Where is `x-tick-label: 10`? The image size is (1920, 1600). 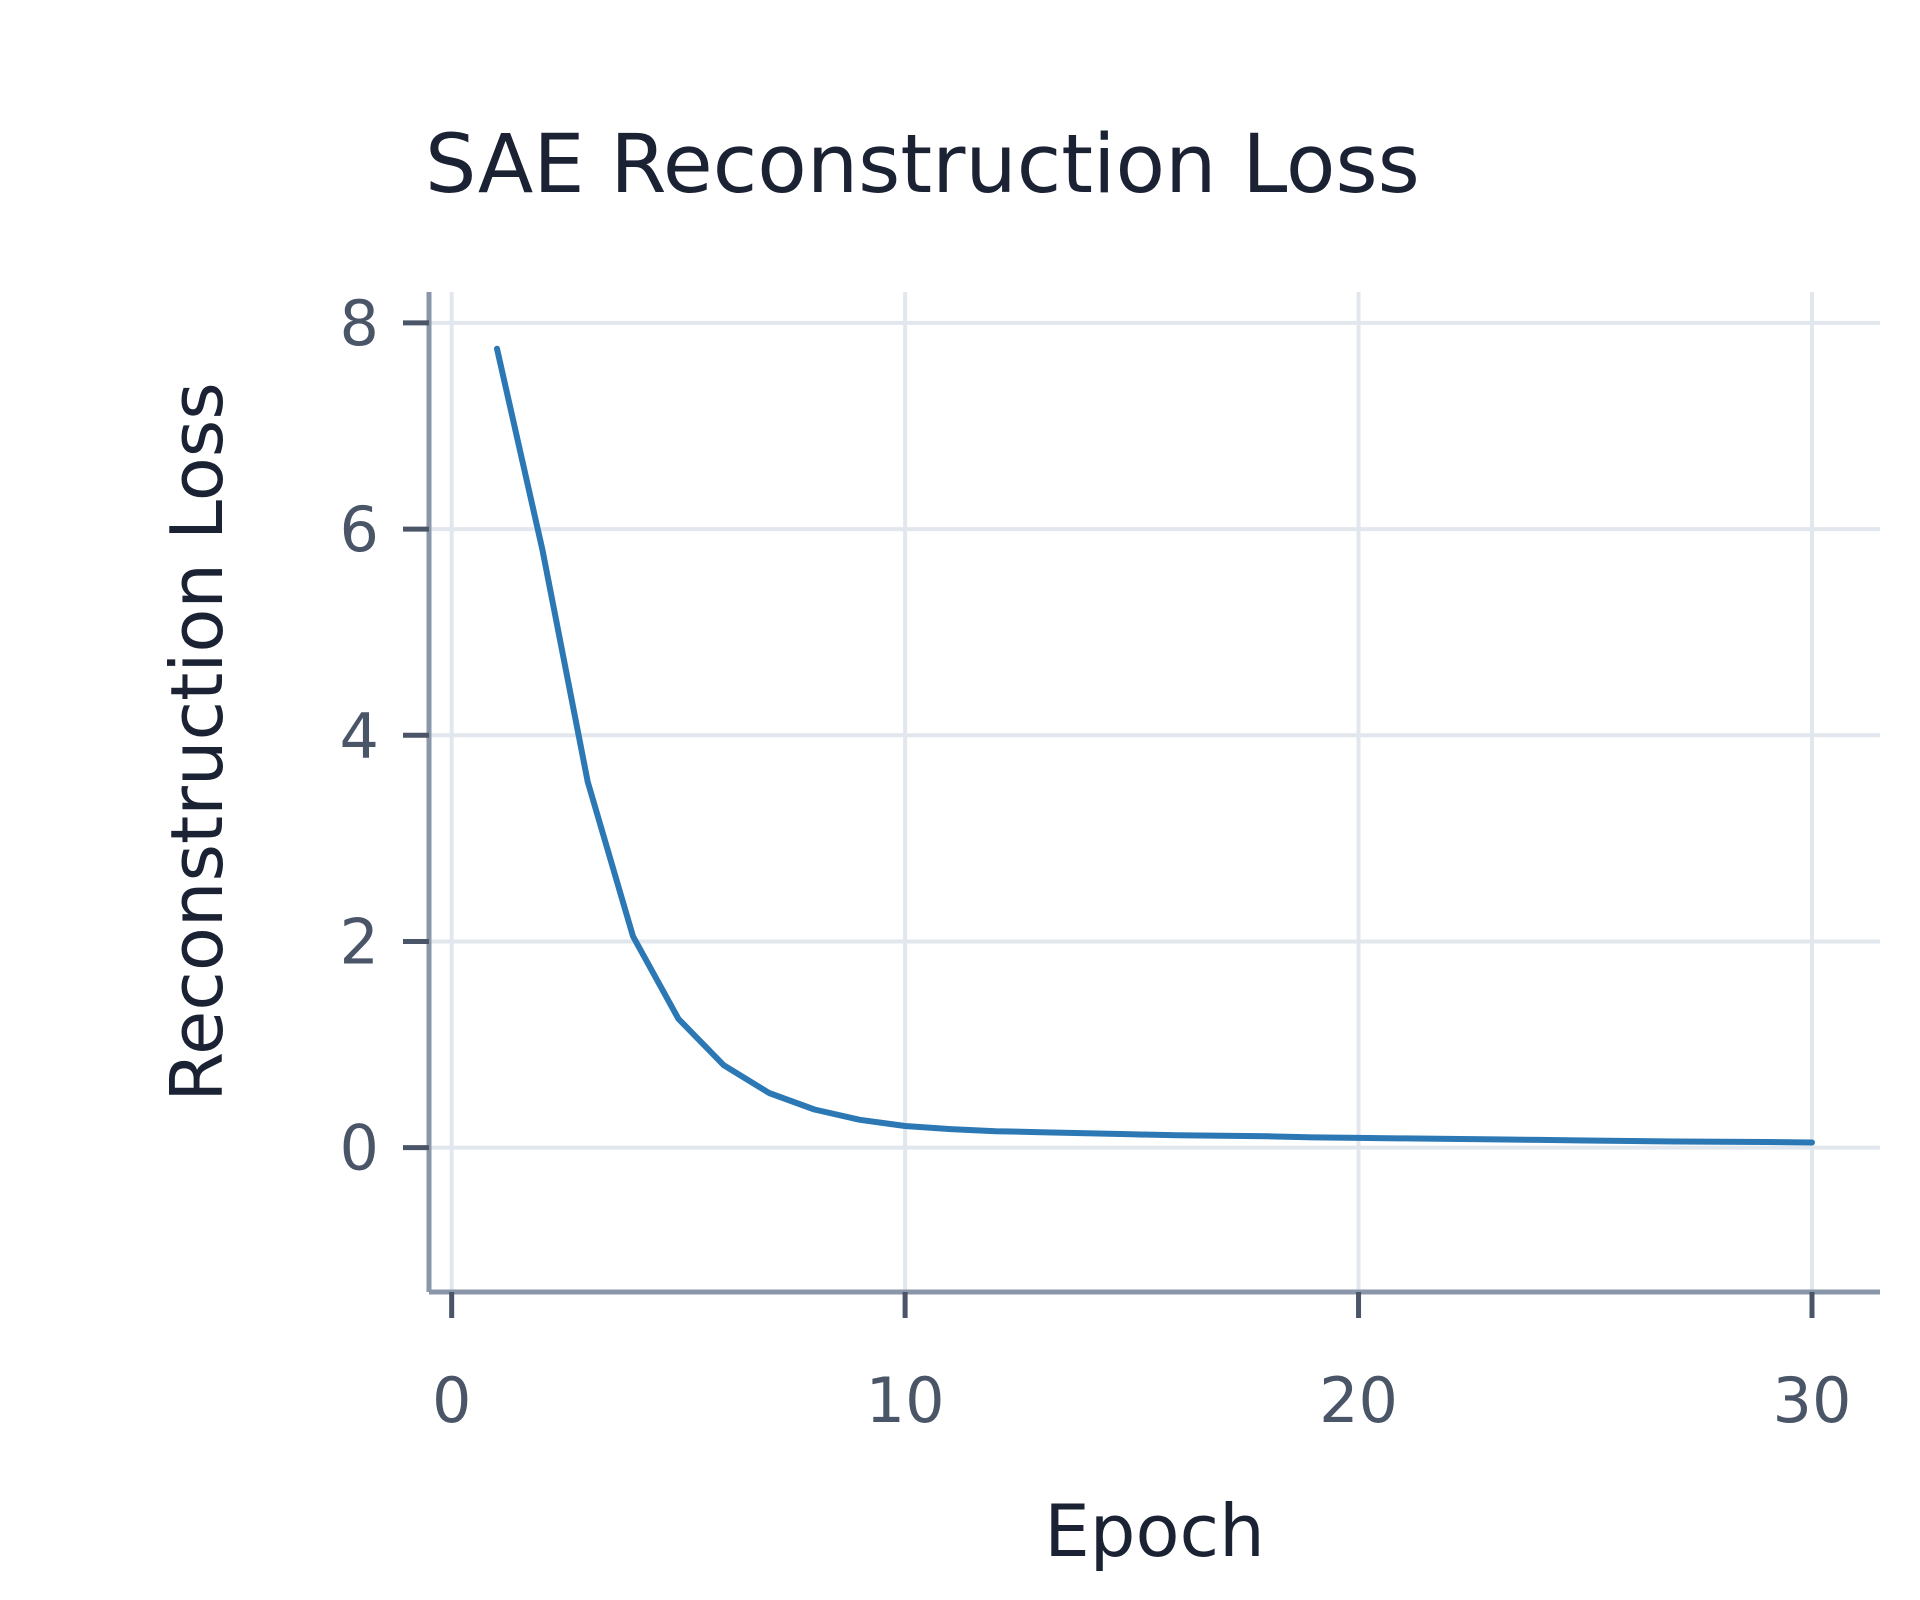 x-tick-label: 10 is located at coordinates (905, 1400).